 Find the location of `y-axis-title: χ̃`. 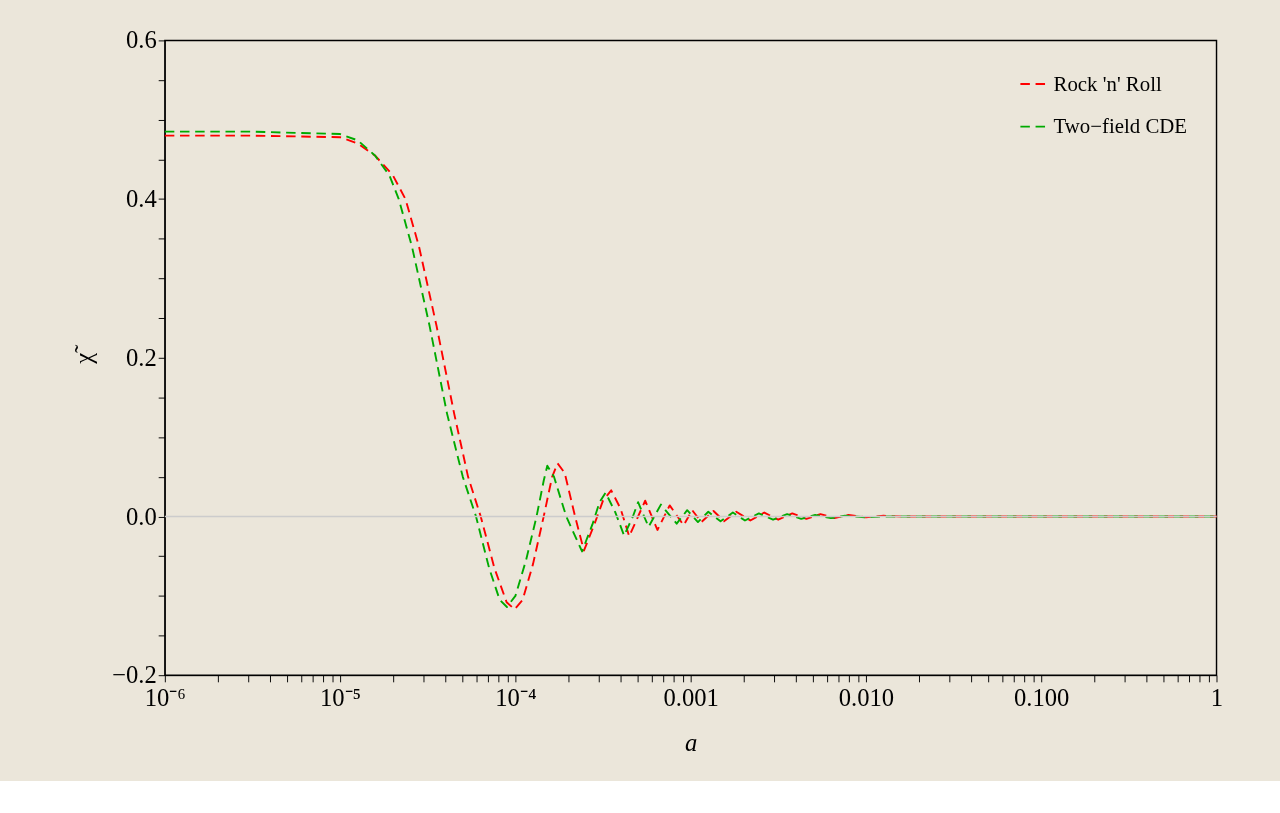

y-axis-title: χ̃ is located at coordinates (84, 354).